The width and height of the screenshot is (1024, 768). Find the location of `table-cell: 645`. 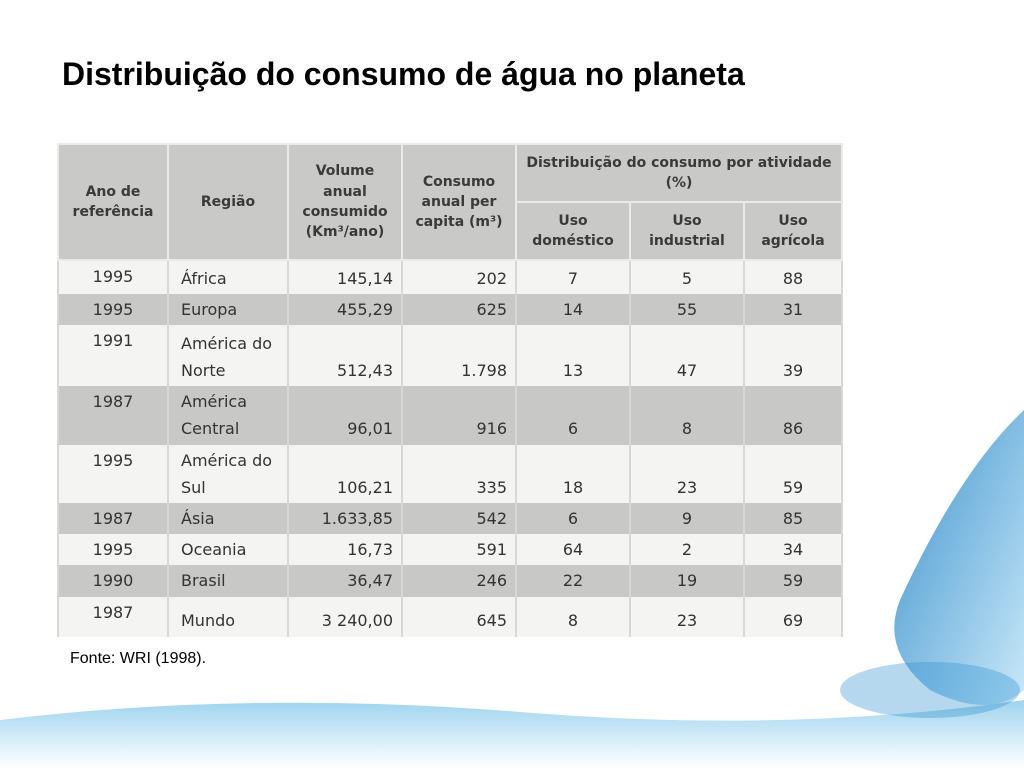

table-cell: 645 is located at coordinates (459, 616).